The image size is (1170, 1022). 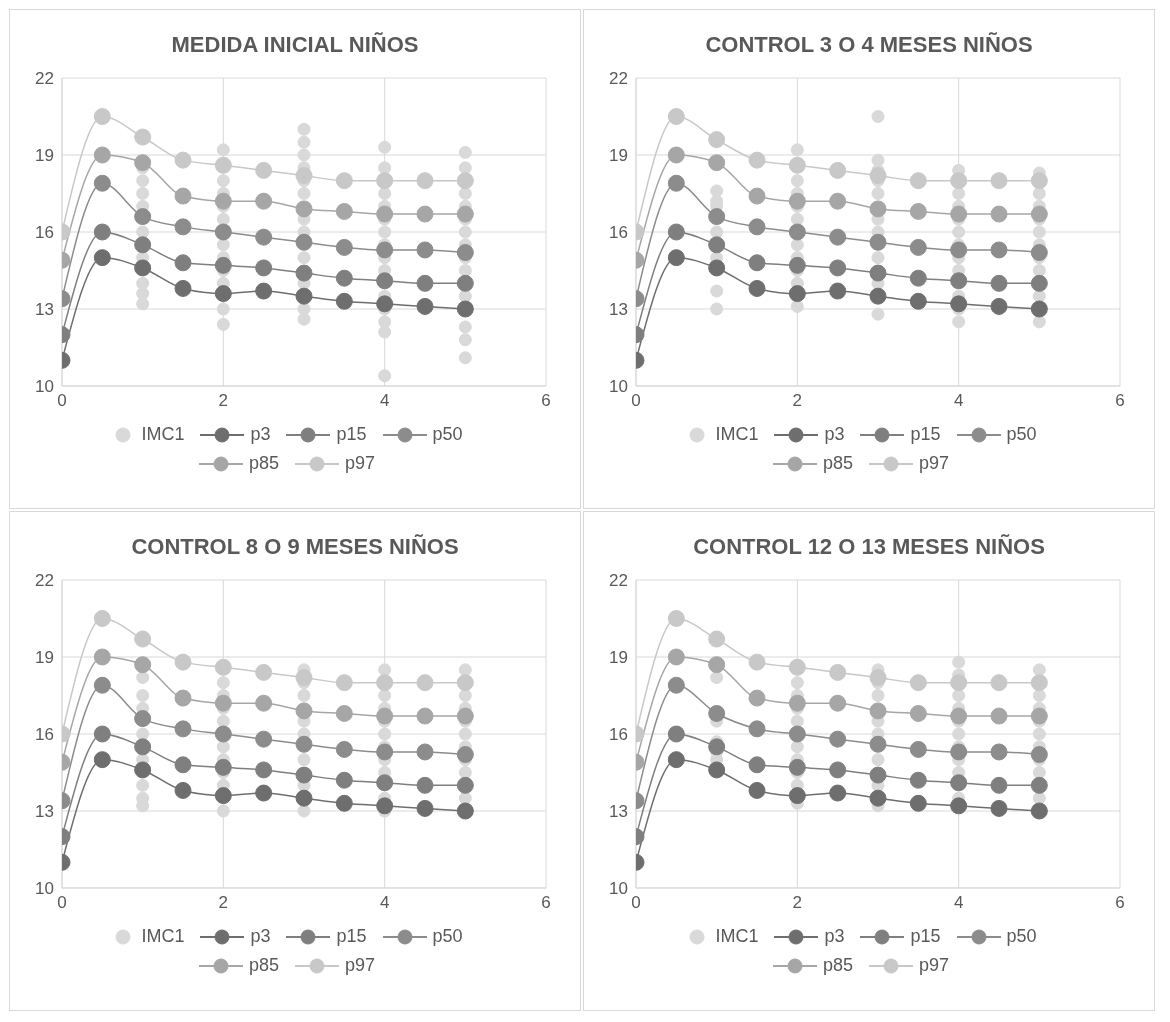 I want to click on y-tick-label: 22, so click(x=618, y=581).